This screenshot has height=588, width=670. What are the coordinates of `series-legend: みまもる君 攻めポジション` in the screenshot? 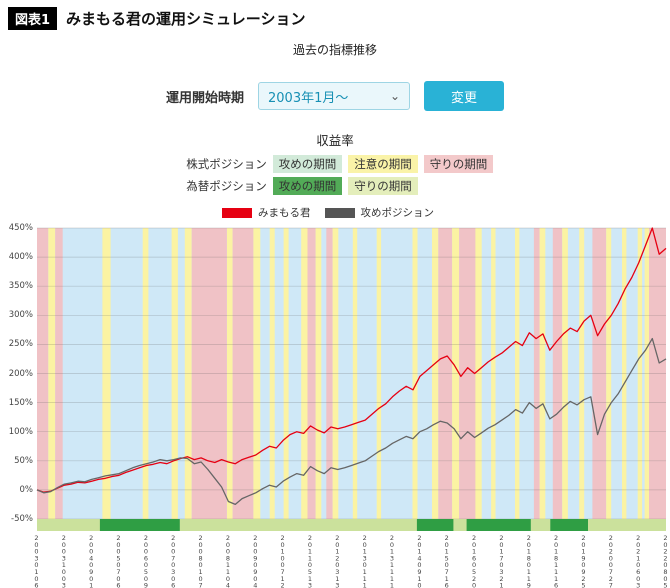 It's located at (335, 212).